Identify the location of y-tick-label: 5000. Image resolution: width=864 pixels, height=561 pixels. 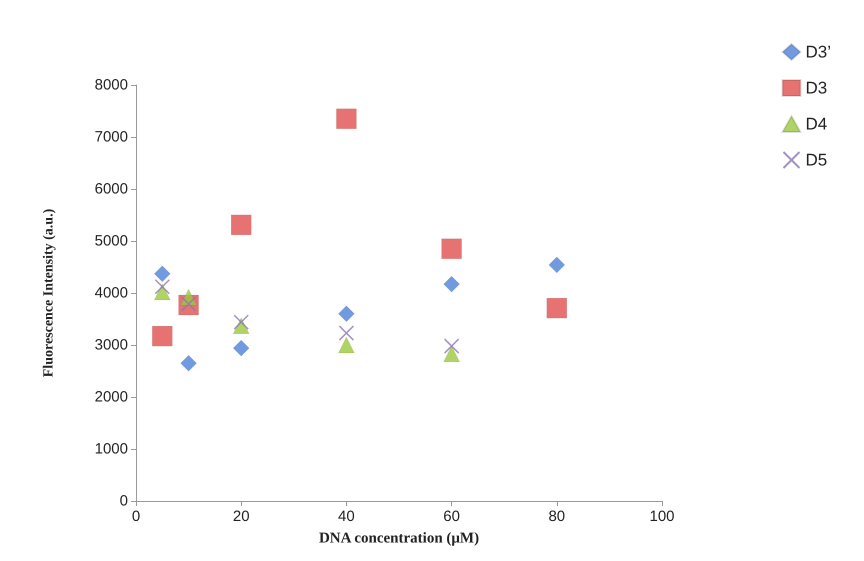
(111, 241).